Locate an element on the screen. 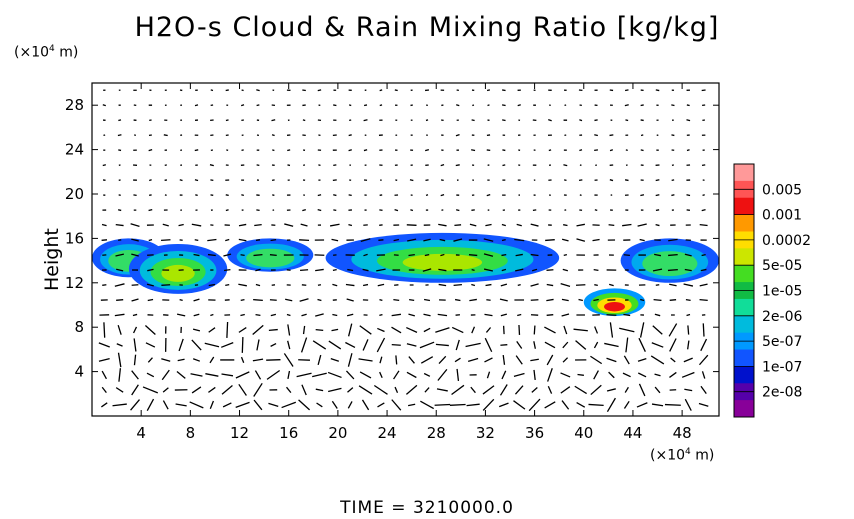 The width and height of the screenshot is (854, 519). colorbar-label: 0.001 is located at coordinates (782, 216).